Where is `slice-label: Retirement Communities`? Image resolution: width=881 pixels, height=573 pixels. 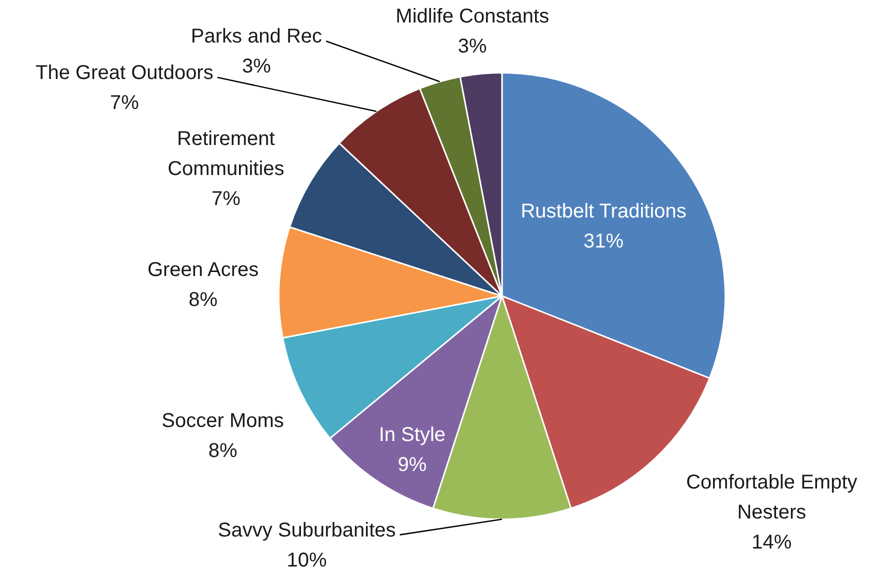 slice-label: Retirement Communities is located at coordinates (226, 154).